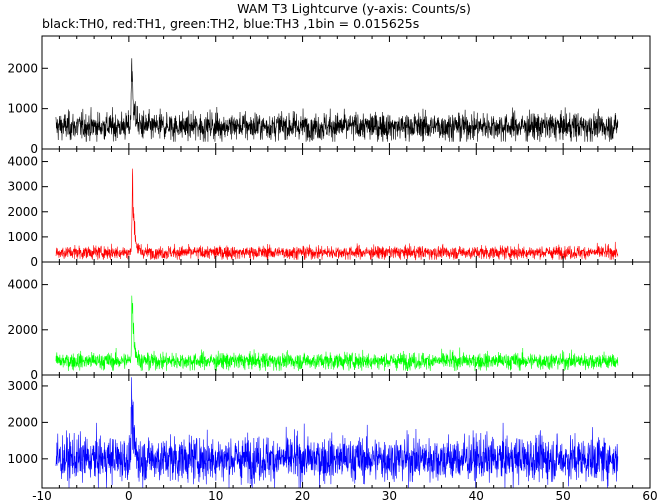 The height and width of the screenshot is (504, 657). I want to click on x-tick-label: 20, so click(302, 496).